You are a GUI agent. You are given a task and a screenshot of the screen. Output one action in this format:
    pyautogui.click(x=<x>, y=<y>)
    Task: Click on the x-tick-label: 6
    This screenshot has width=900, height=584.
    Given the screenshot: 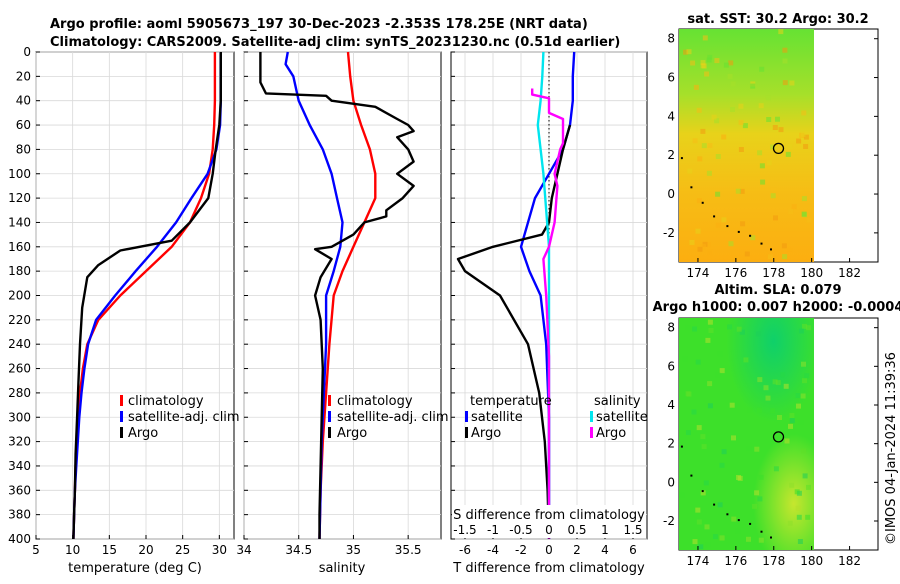 What is the action you would take?
    pyautogui.click(x=633, y=550)
    